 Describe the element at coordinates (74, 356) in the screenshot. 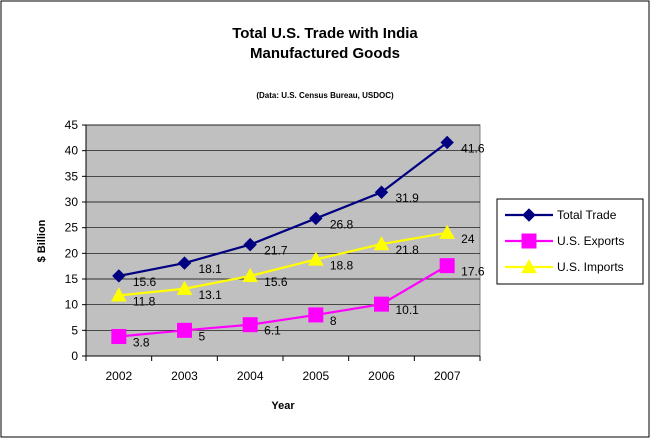

I see `y-tick-label: 0` at that location.